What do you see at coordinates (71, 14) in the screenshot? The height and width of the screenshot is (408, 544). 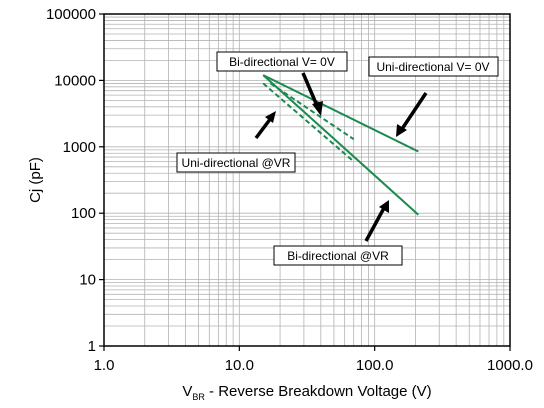 I see `y-tick-label: 100000` at bounding box center [71, 14].